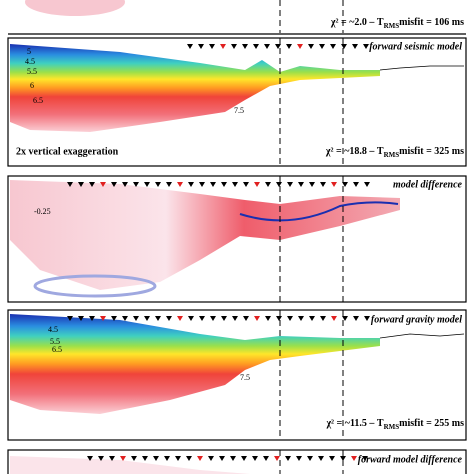 The image size is (474, 474). I want to click on panel-title: forward gravity model, so click(416, 319).